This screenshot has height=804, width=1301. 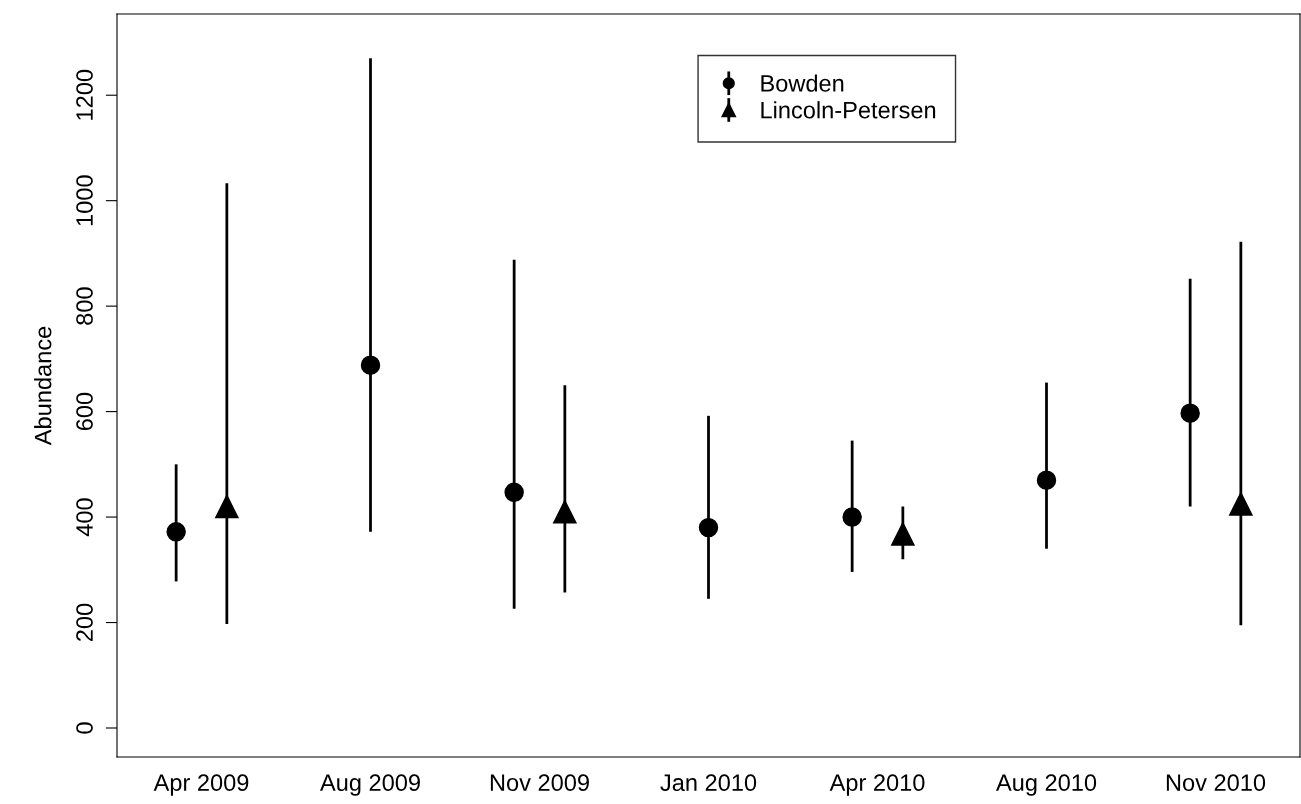 What do you see at coordinates (84, 622) in the screenshot?
I see `y-tick-label: 200` at bounding box center [84, 622].